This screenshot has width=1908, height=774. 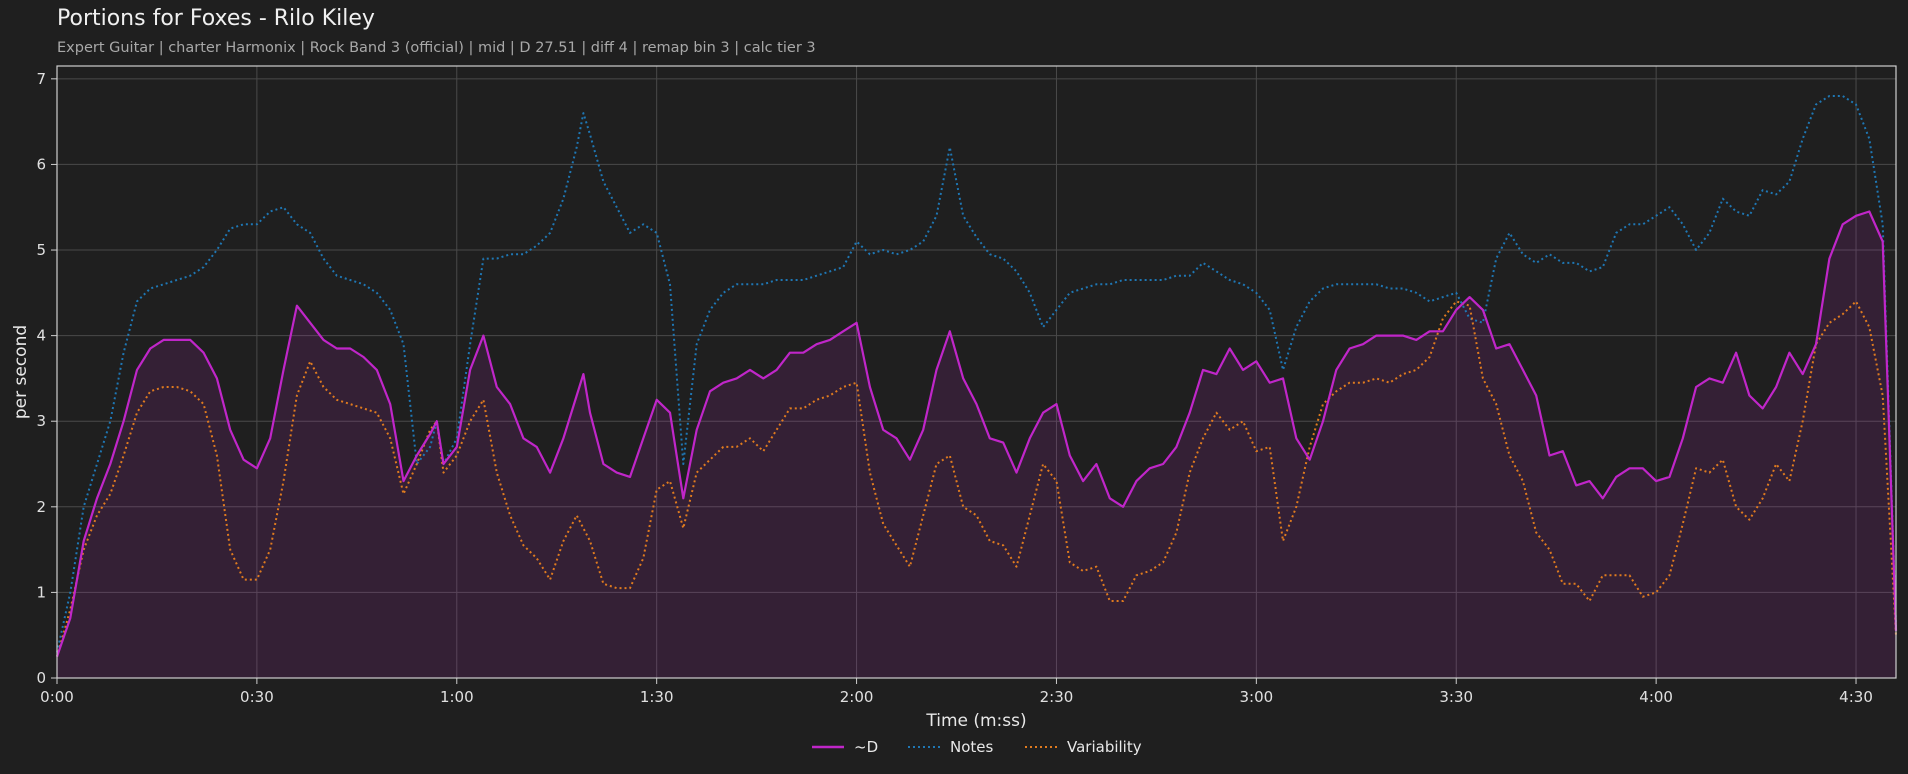 What do you see at coordinates (1656, 697) in the screenshot?
I see `x-tick-label: 4:00` at bounding box center [1656, 697].